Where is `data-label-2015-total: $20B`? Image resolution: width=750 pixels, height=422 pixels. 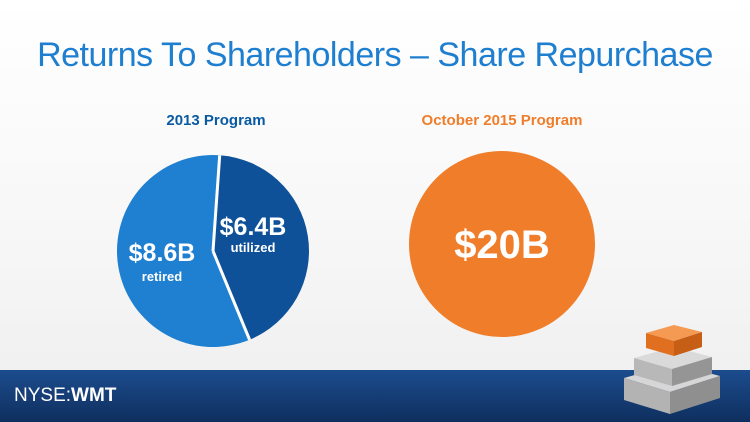
data-label-2015-total: $20B is located at coordinates (502, 245).